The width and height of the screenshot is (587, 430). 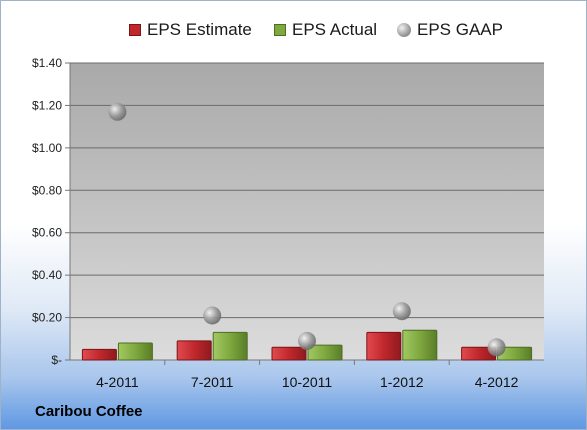 I want to click on legend-marker-gaap, so click(x=404, y=30).